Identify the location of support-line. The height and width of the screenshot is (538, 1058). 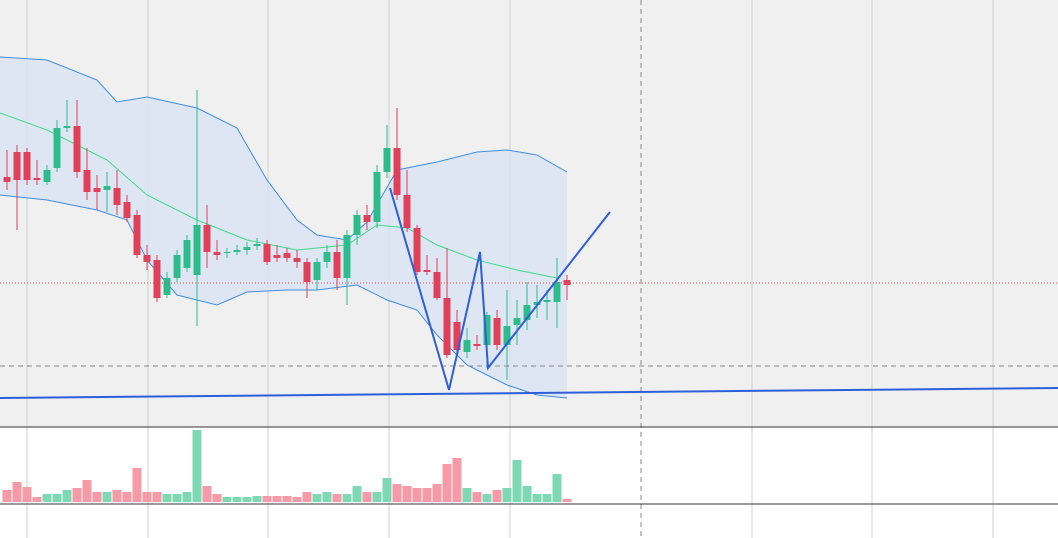
(529, 393).